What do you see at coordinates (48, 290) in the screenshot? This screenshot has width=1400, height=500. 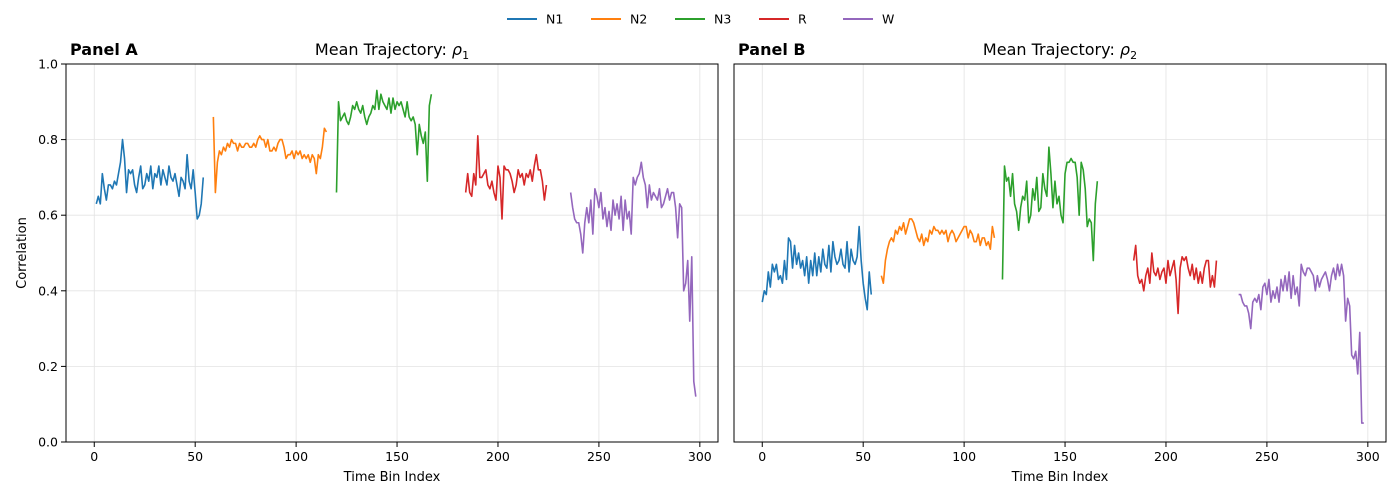 I see `y-tick-label: 0.4` at bounding box center [48, 290].